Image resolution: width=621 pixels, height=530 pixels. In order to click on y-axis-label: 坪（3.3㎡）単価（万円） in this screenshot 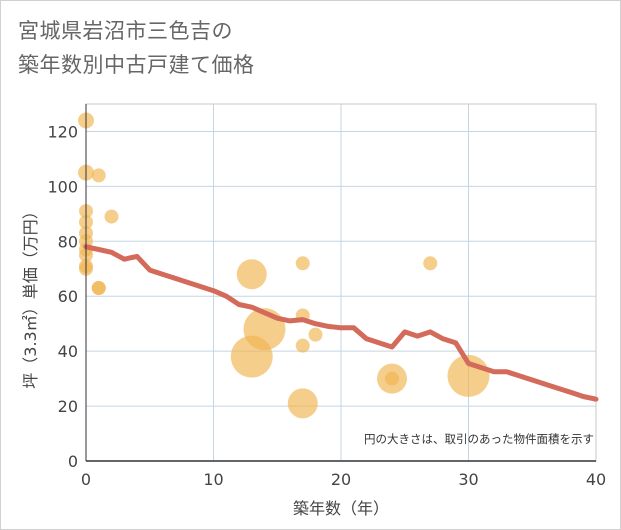, I will do `click(30, 295)`.